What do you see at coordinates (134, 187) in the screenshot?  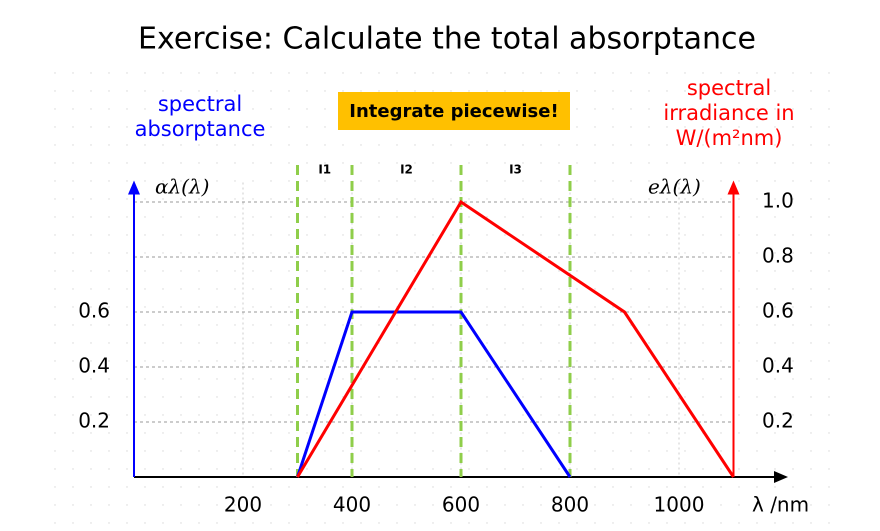 I see `y-axis-arrow` at bounding box center [134, 187].